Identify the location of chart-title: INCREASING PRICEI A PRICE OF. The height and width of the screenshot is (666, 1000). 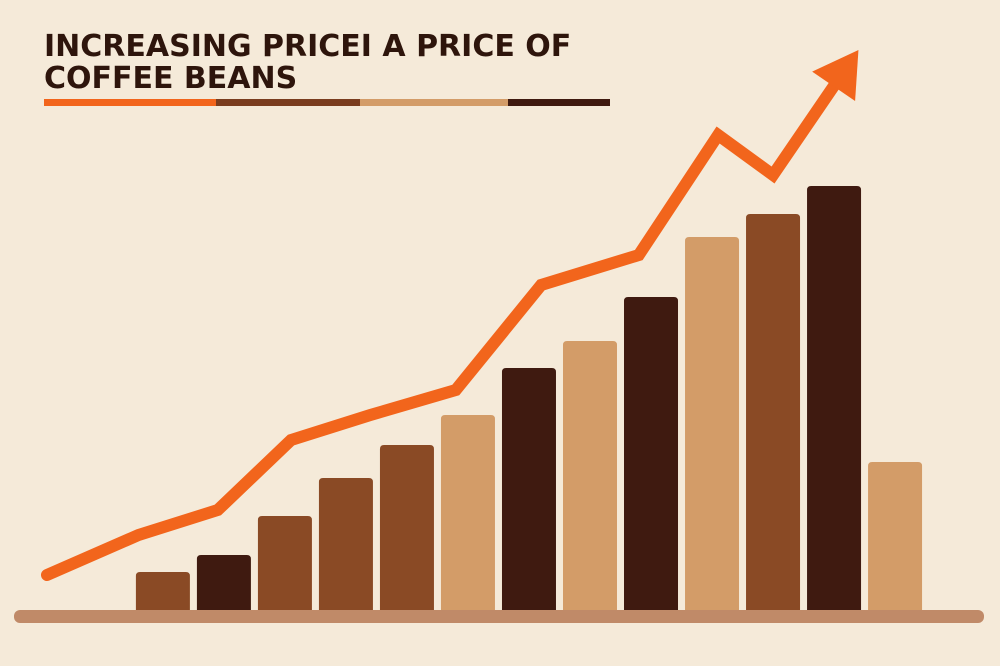
(307, 46).